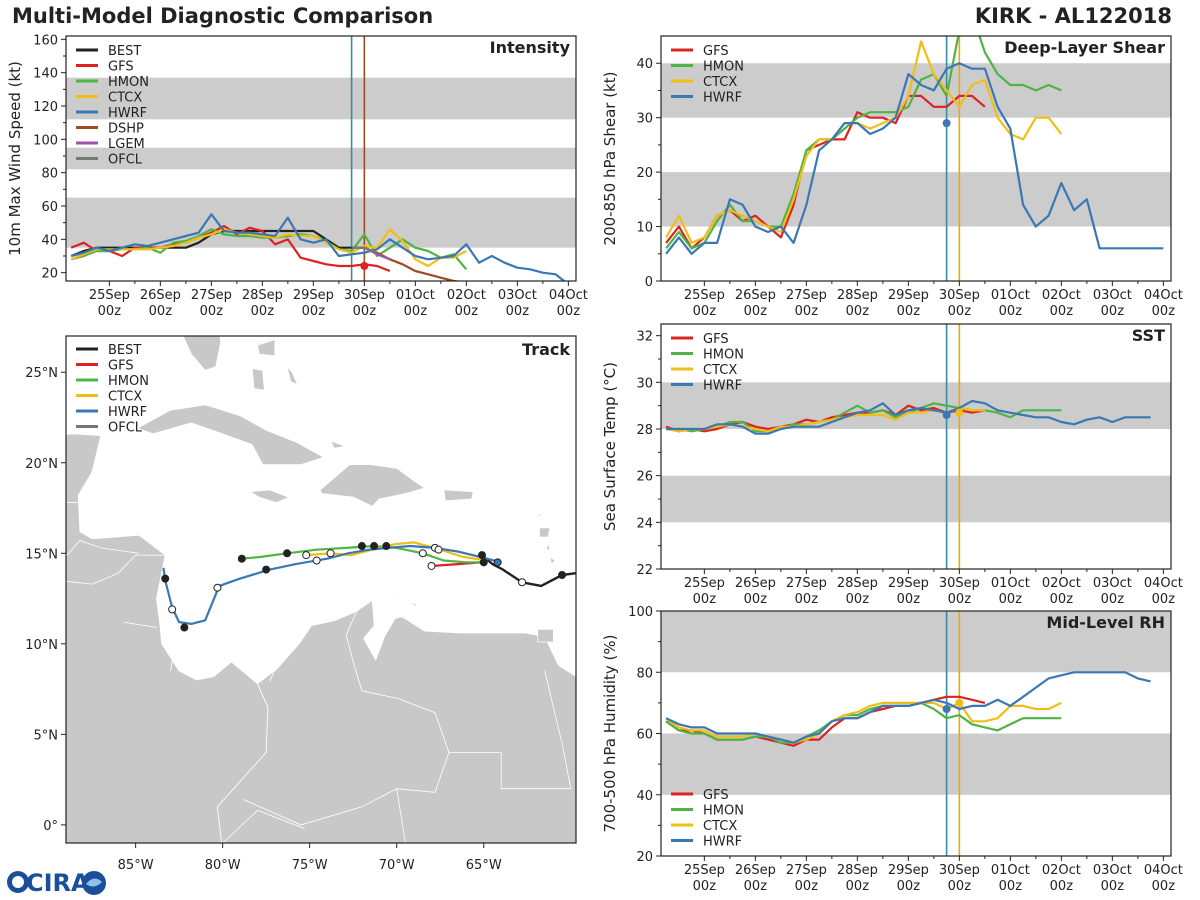 The image size is (1200, 900). Describe the element at coordinates (959, 295) in the screenshot. I see `shear-xtick-label: 30Sep` at that location.